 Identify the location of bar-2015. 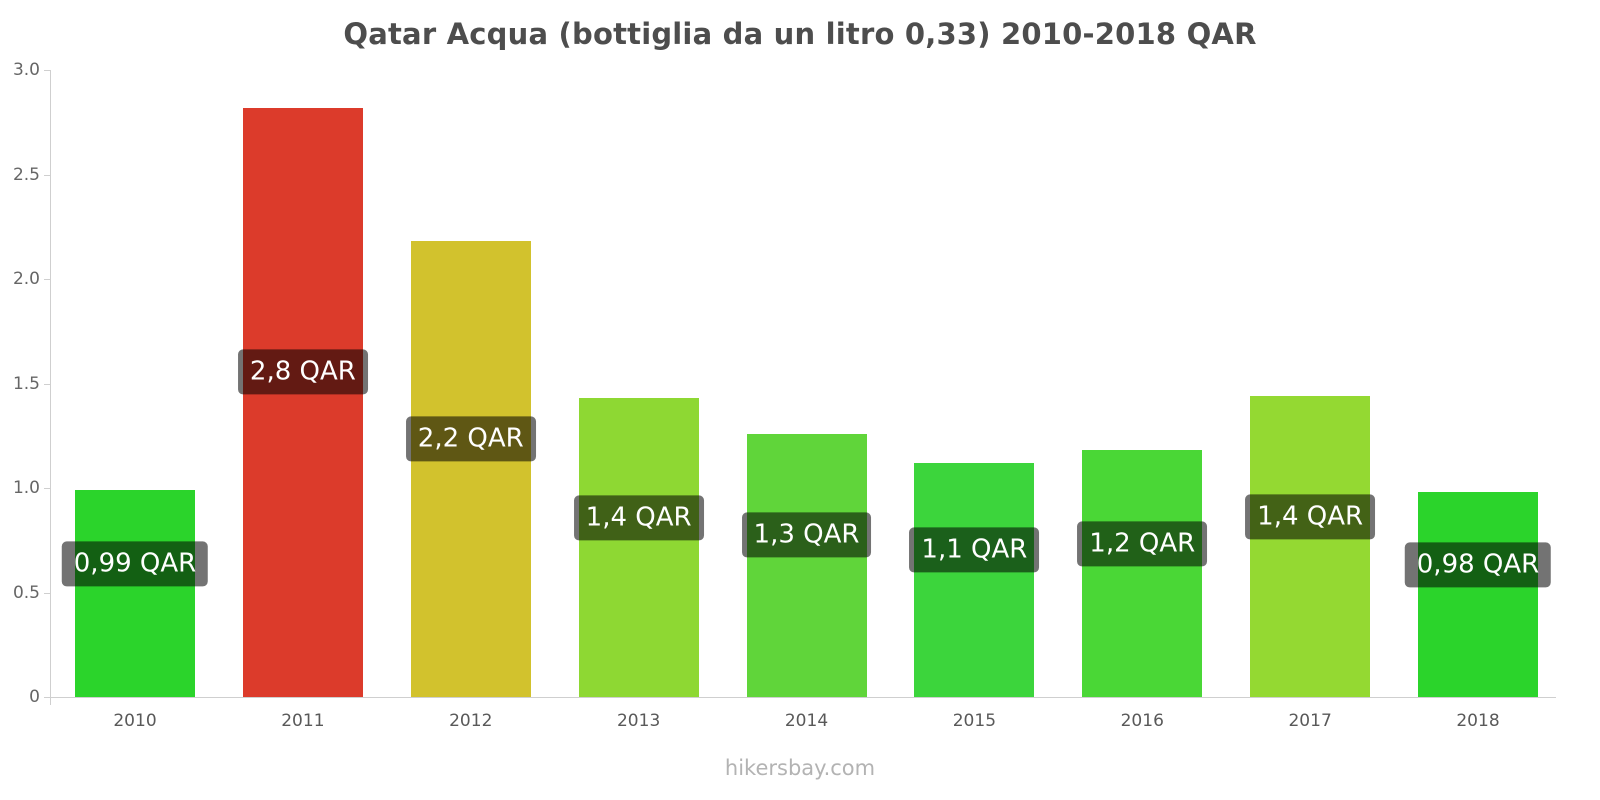
(974, 579).